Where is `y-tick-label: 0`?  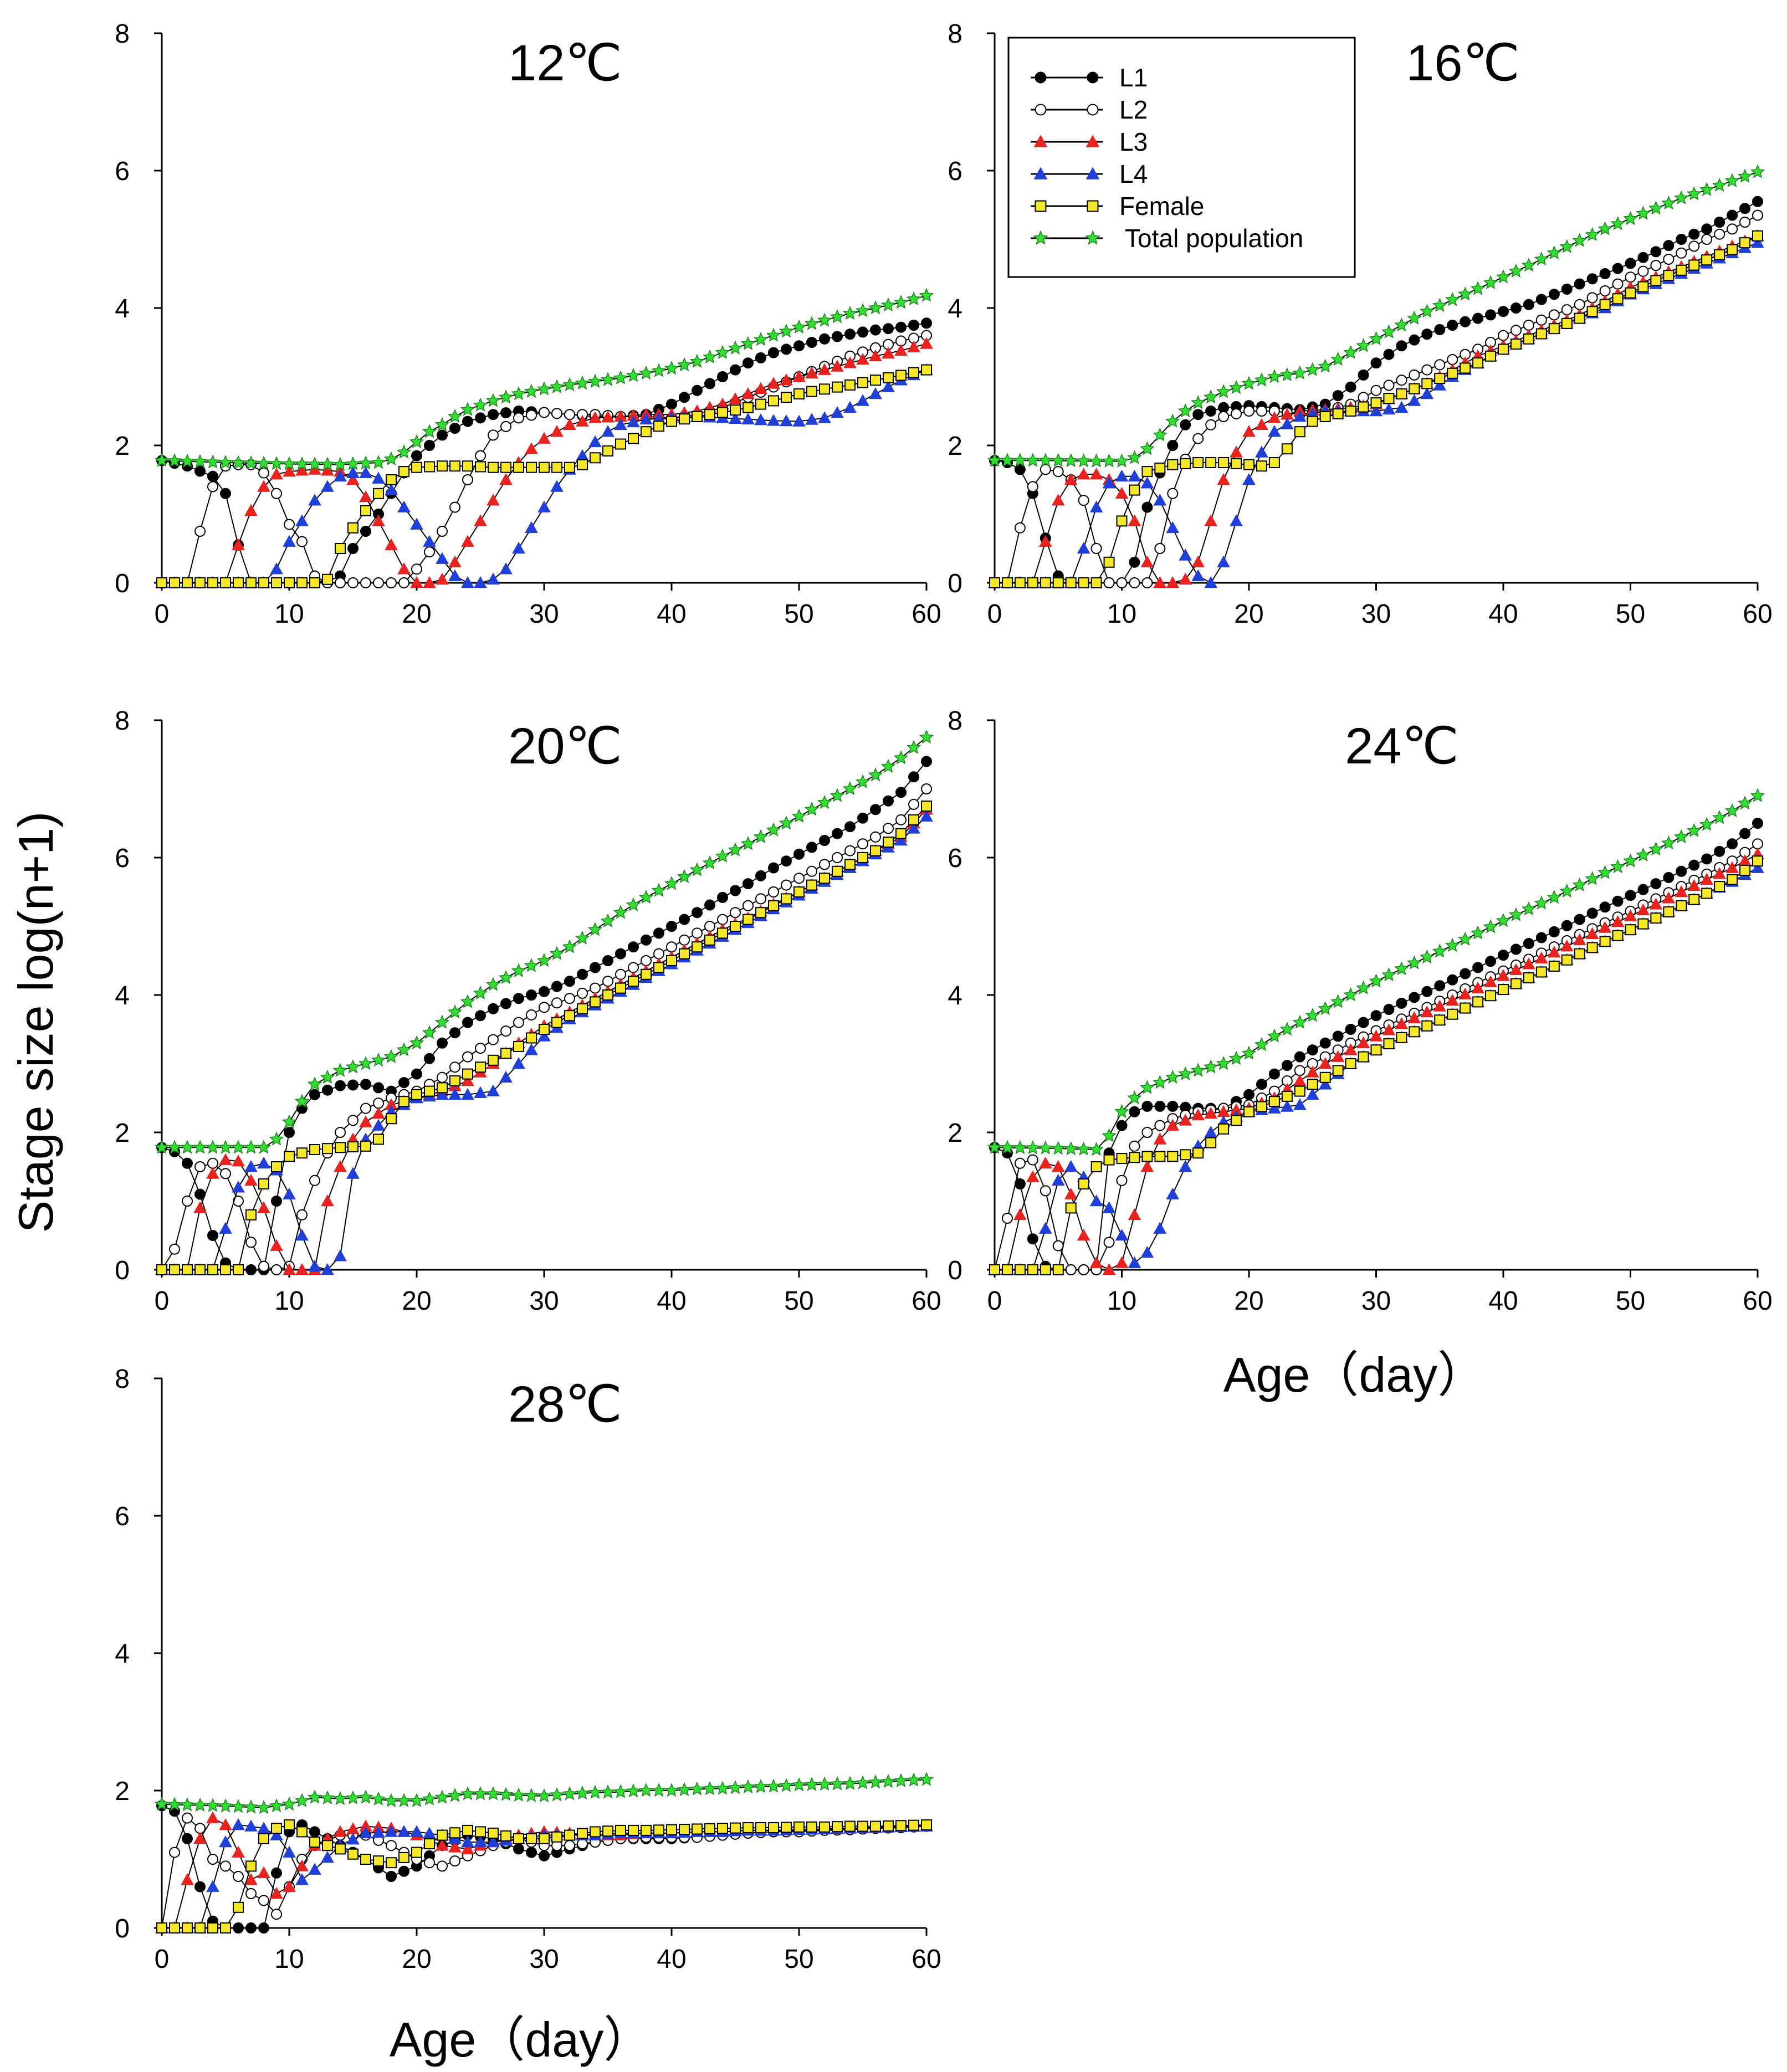 y-tick-label: 0 is located at coordinates (955, 1270).